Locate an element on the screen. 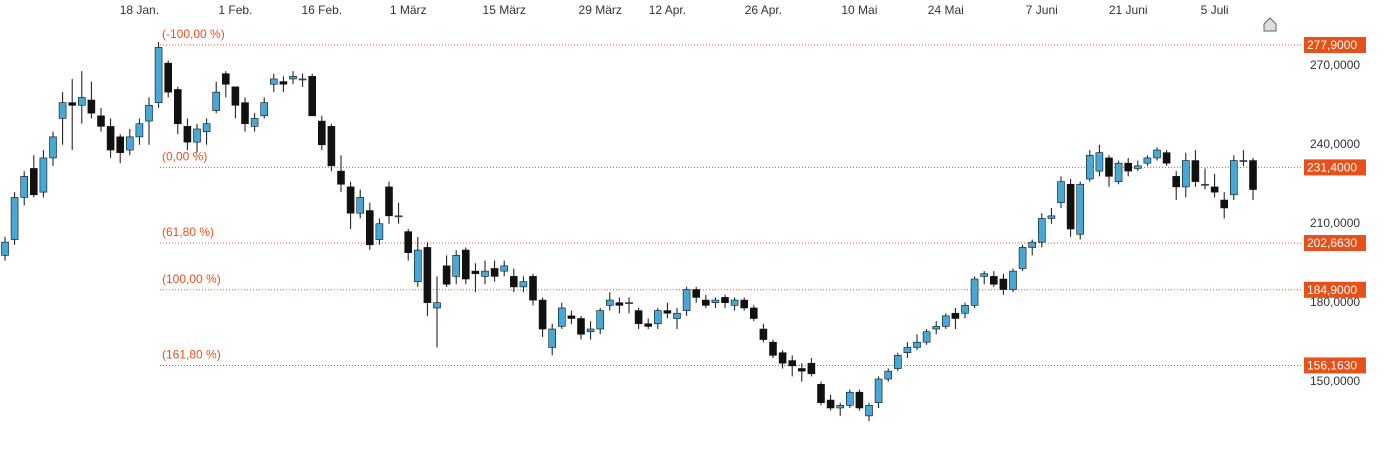 Image resolution: width=1388 pixels, height=458 pixels. level-name: (100,00 %) is located at coordinates (191, 279).